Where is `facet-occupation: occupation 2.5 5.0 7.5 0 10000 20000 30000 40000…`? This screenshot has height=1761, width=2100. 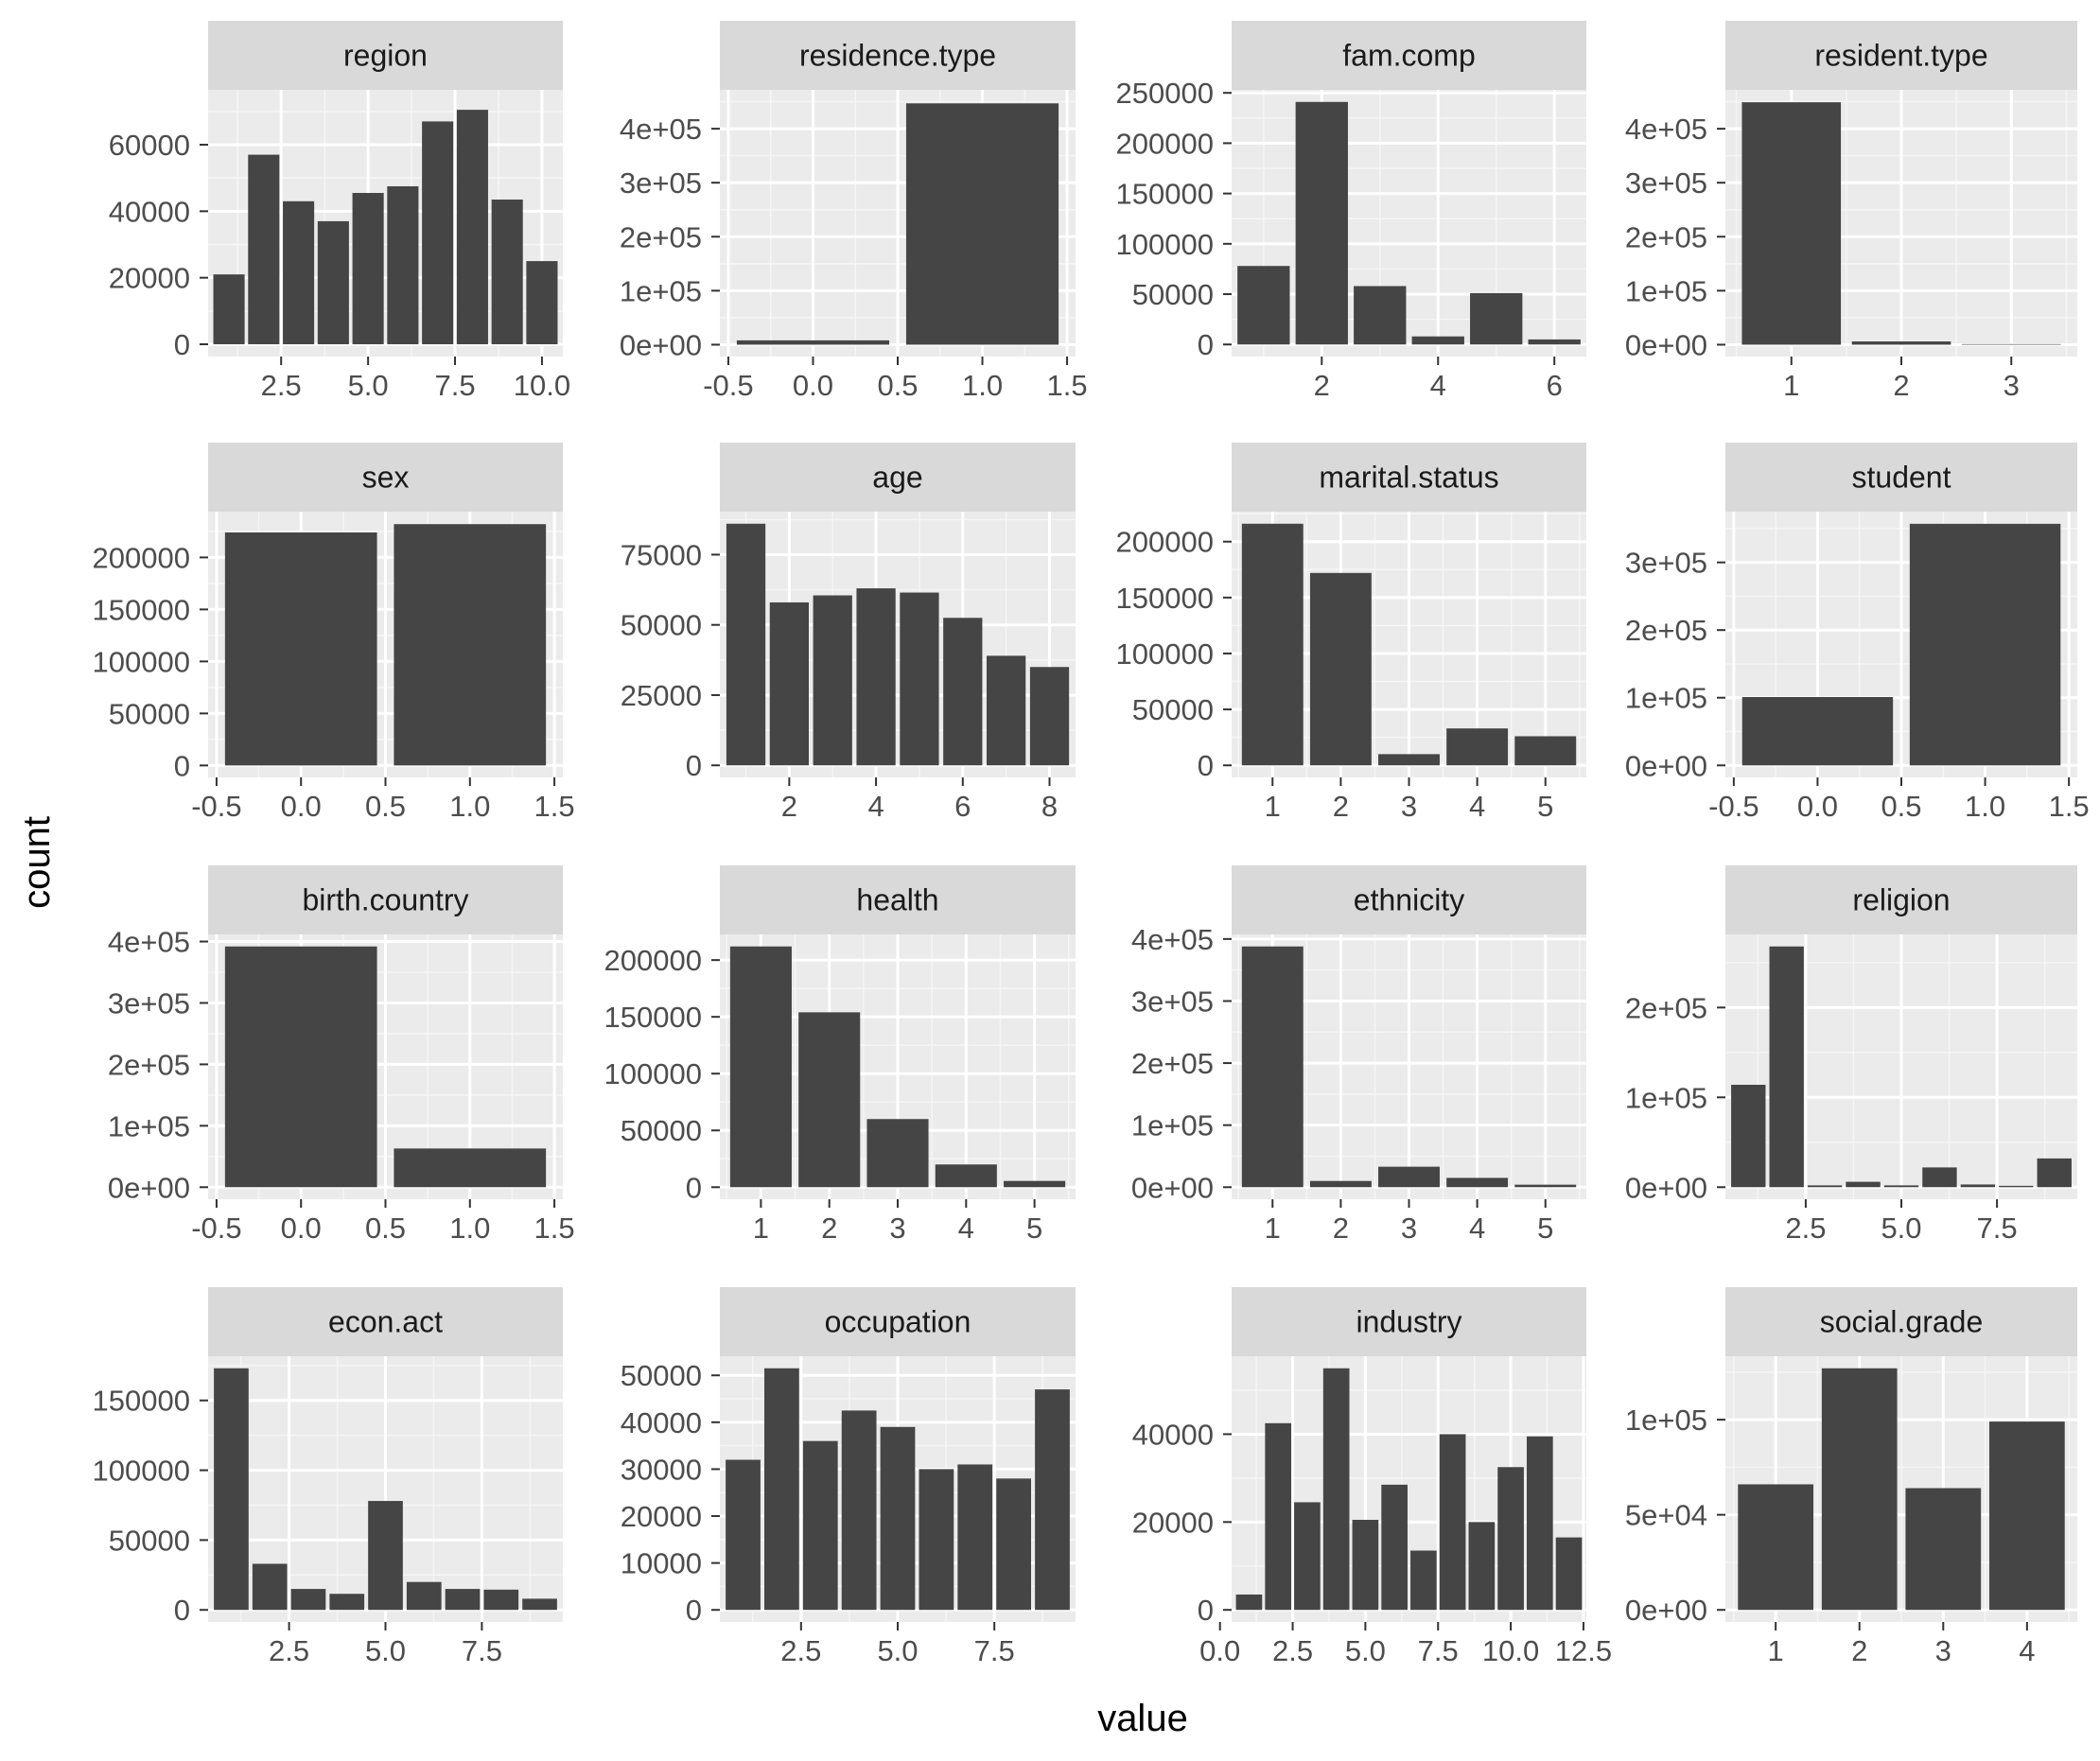 facet-occupation: occupation 2.5 5.0 7.5 0 10000 20000 30000 40000… is located at coordinates (848, 1477).